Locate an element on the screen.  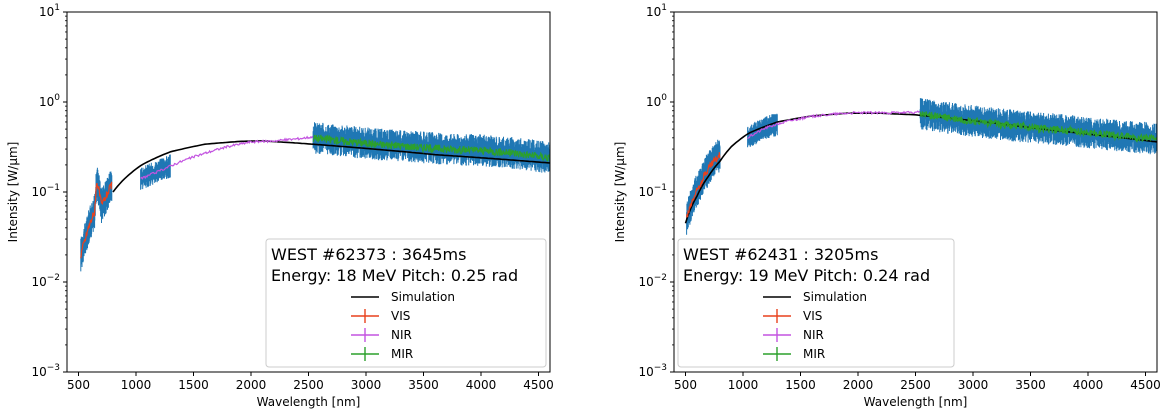
legend-title-line2: Energy: 18 MeV Pitch: 0.25 rad is located at coordinates (394, 275).